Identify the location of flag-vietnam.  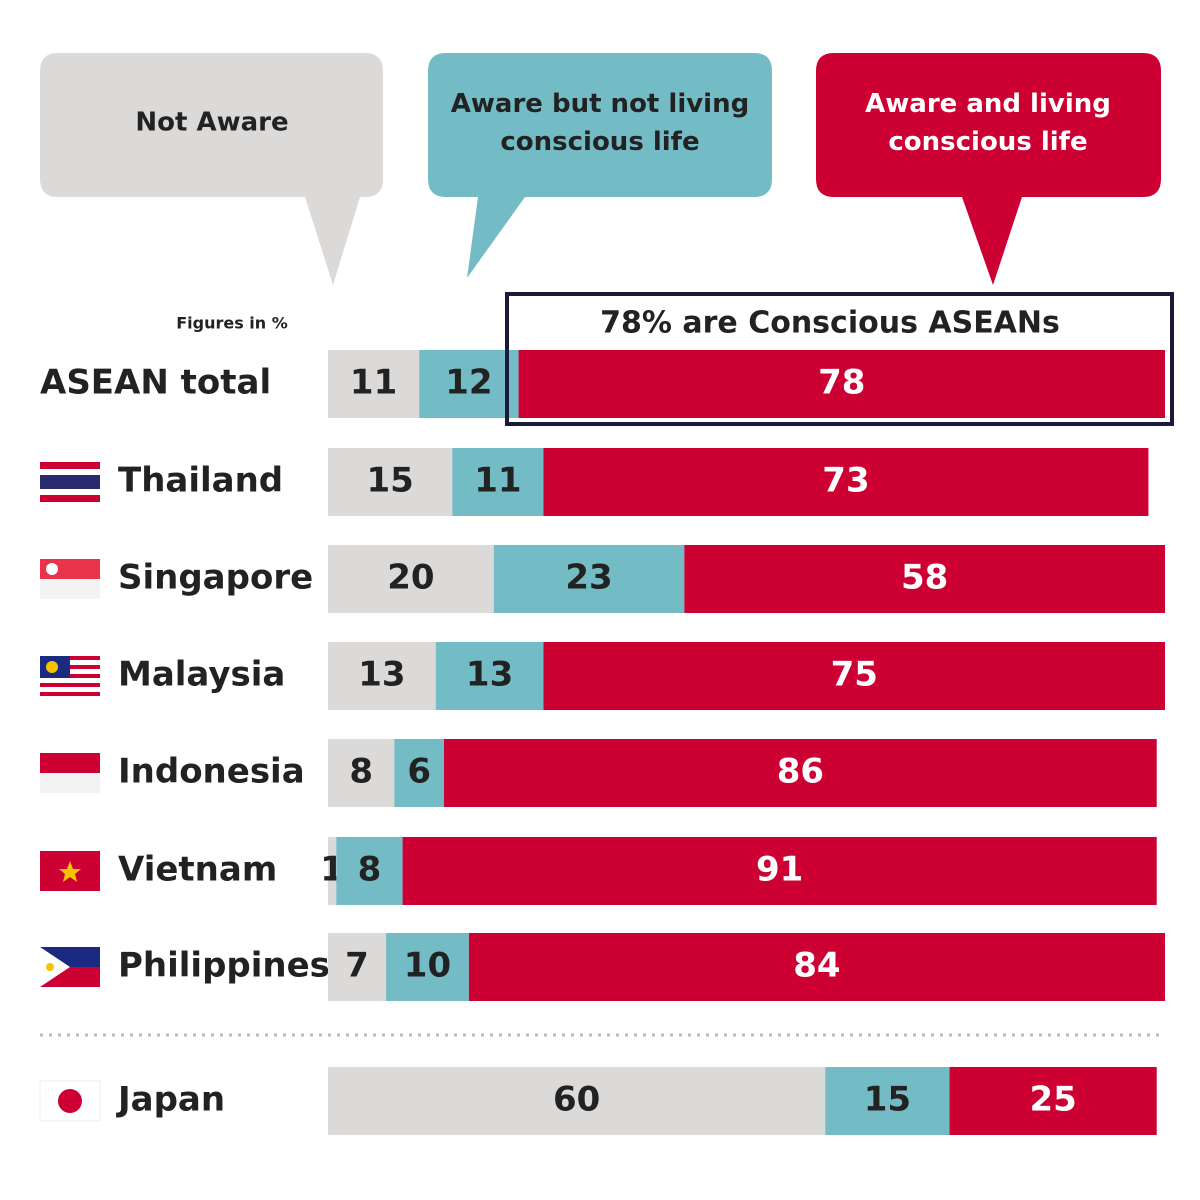
(70, 871).